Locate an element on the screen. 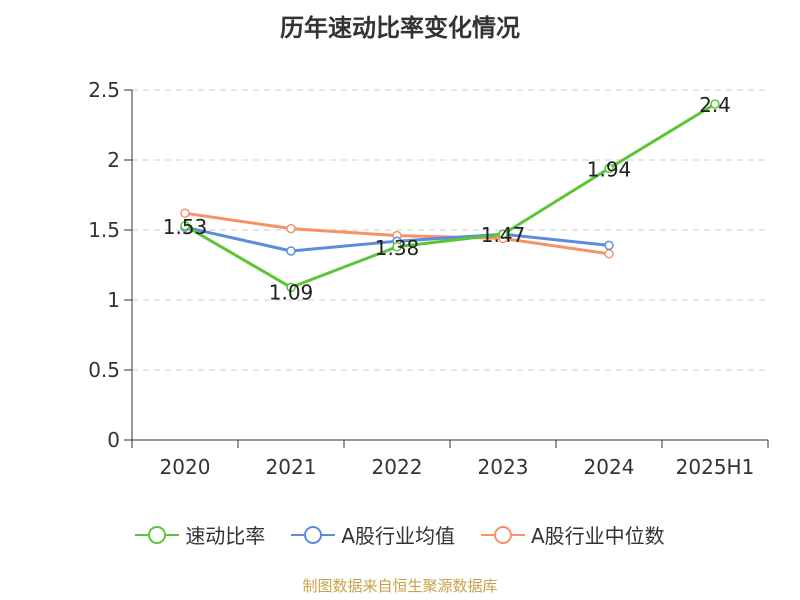 This screenshot has height=600, width=800. chart-title: 历年速动比率变化情况 is located at coordinates (400, 28).